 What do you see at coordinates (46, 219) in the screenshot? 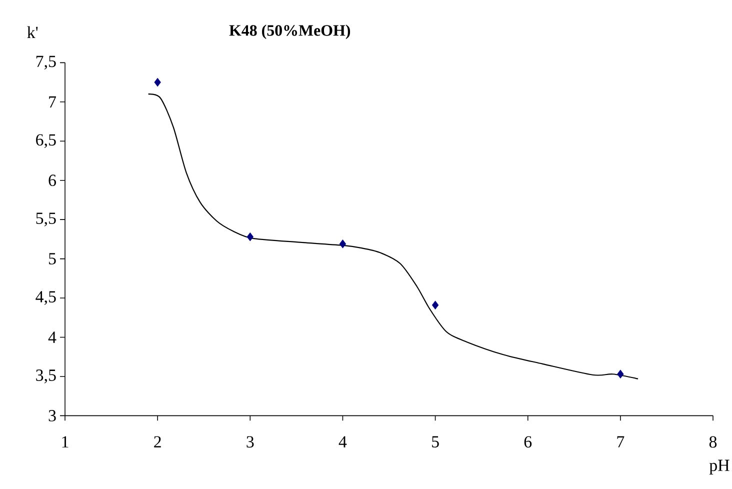
I see `y-tick-label: 5,5` at bounding box center [46, 219].